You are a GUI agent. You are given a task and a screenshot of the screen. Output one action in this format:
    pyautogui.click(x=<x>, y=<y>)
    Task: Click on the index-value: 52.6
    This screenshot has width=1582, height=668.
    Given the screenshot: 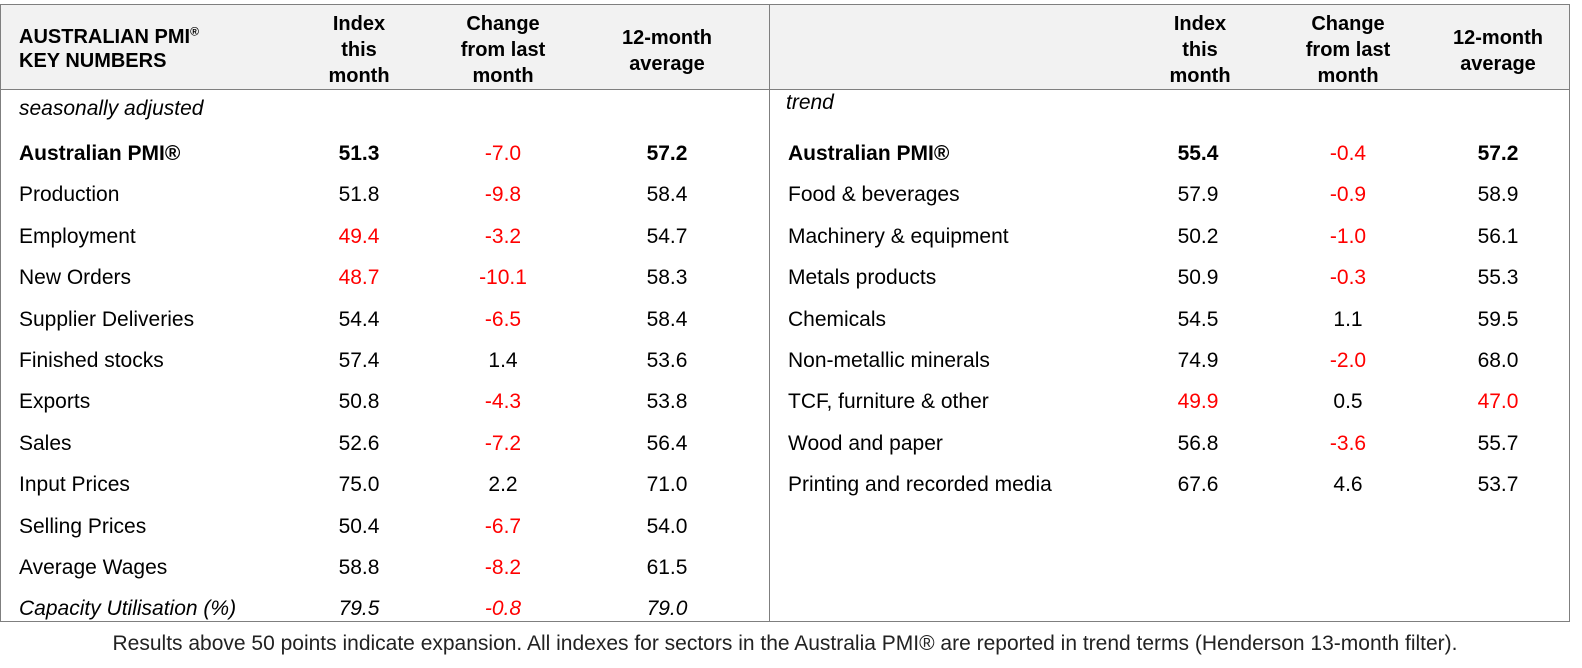 What is the action you would take?
    pyautogui.click(x=359, y=443)
    